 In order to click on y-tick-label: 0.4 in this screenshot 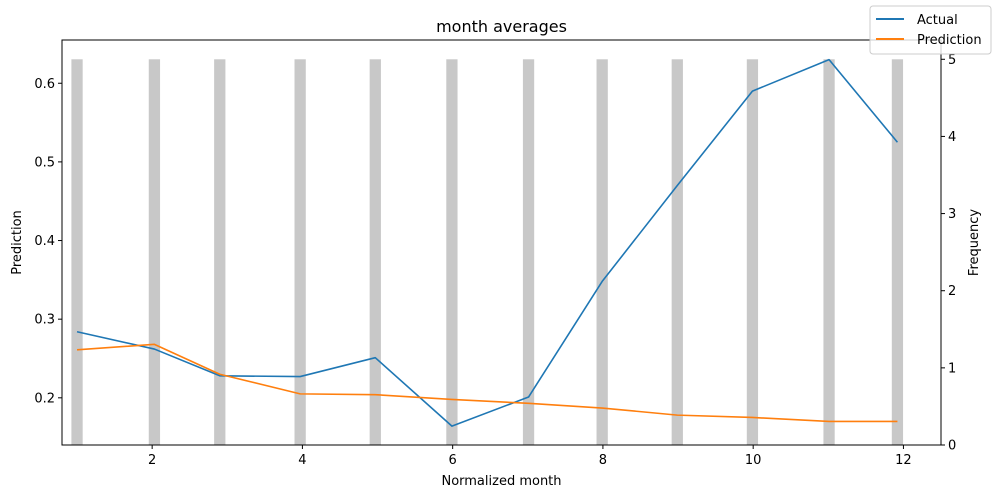, I will do `click(44, 241)`.